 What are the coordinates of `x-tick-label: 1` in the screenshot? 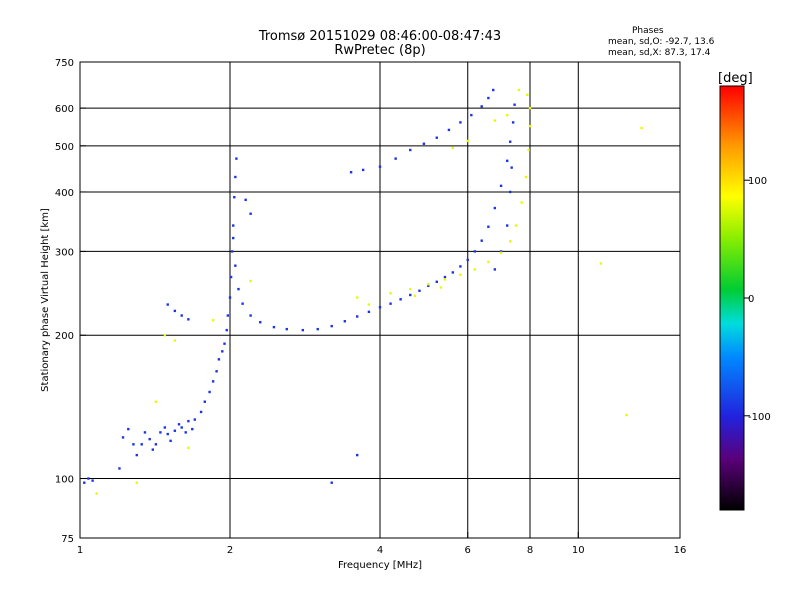 It's located at (80, 550).